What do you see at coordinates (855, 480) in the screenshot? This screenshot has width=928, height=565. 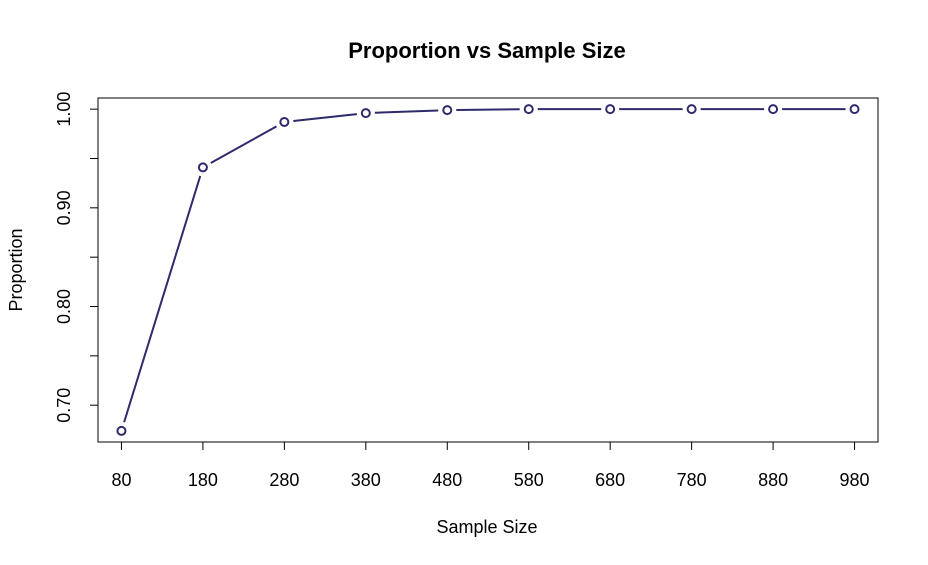 I see `x-tick-label: 980` at bounding box center [855, 480].